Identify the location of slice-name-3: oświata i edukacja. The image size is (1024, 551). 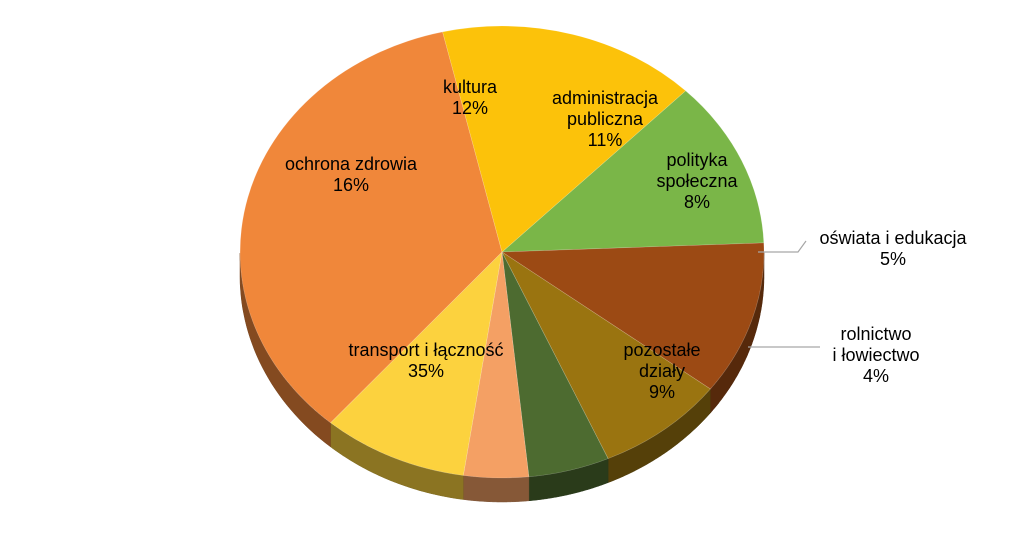
(893, 238).